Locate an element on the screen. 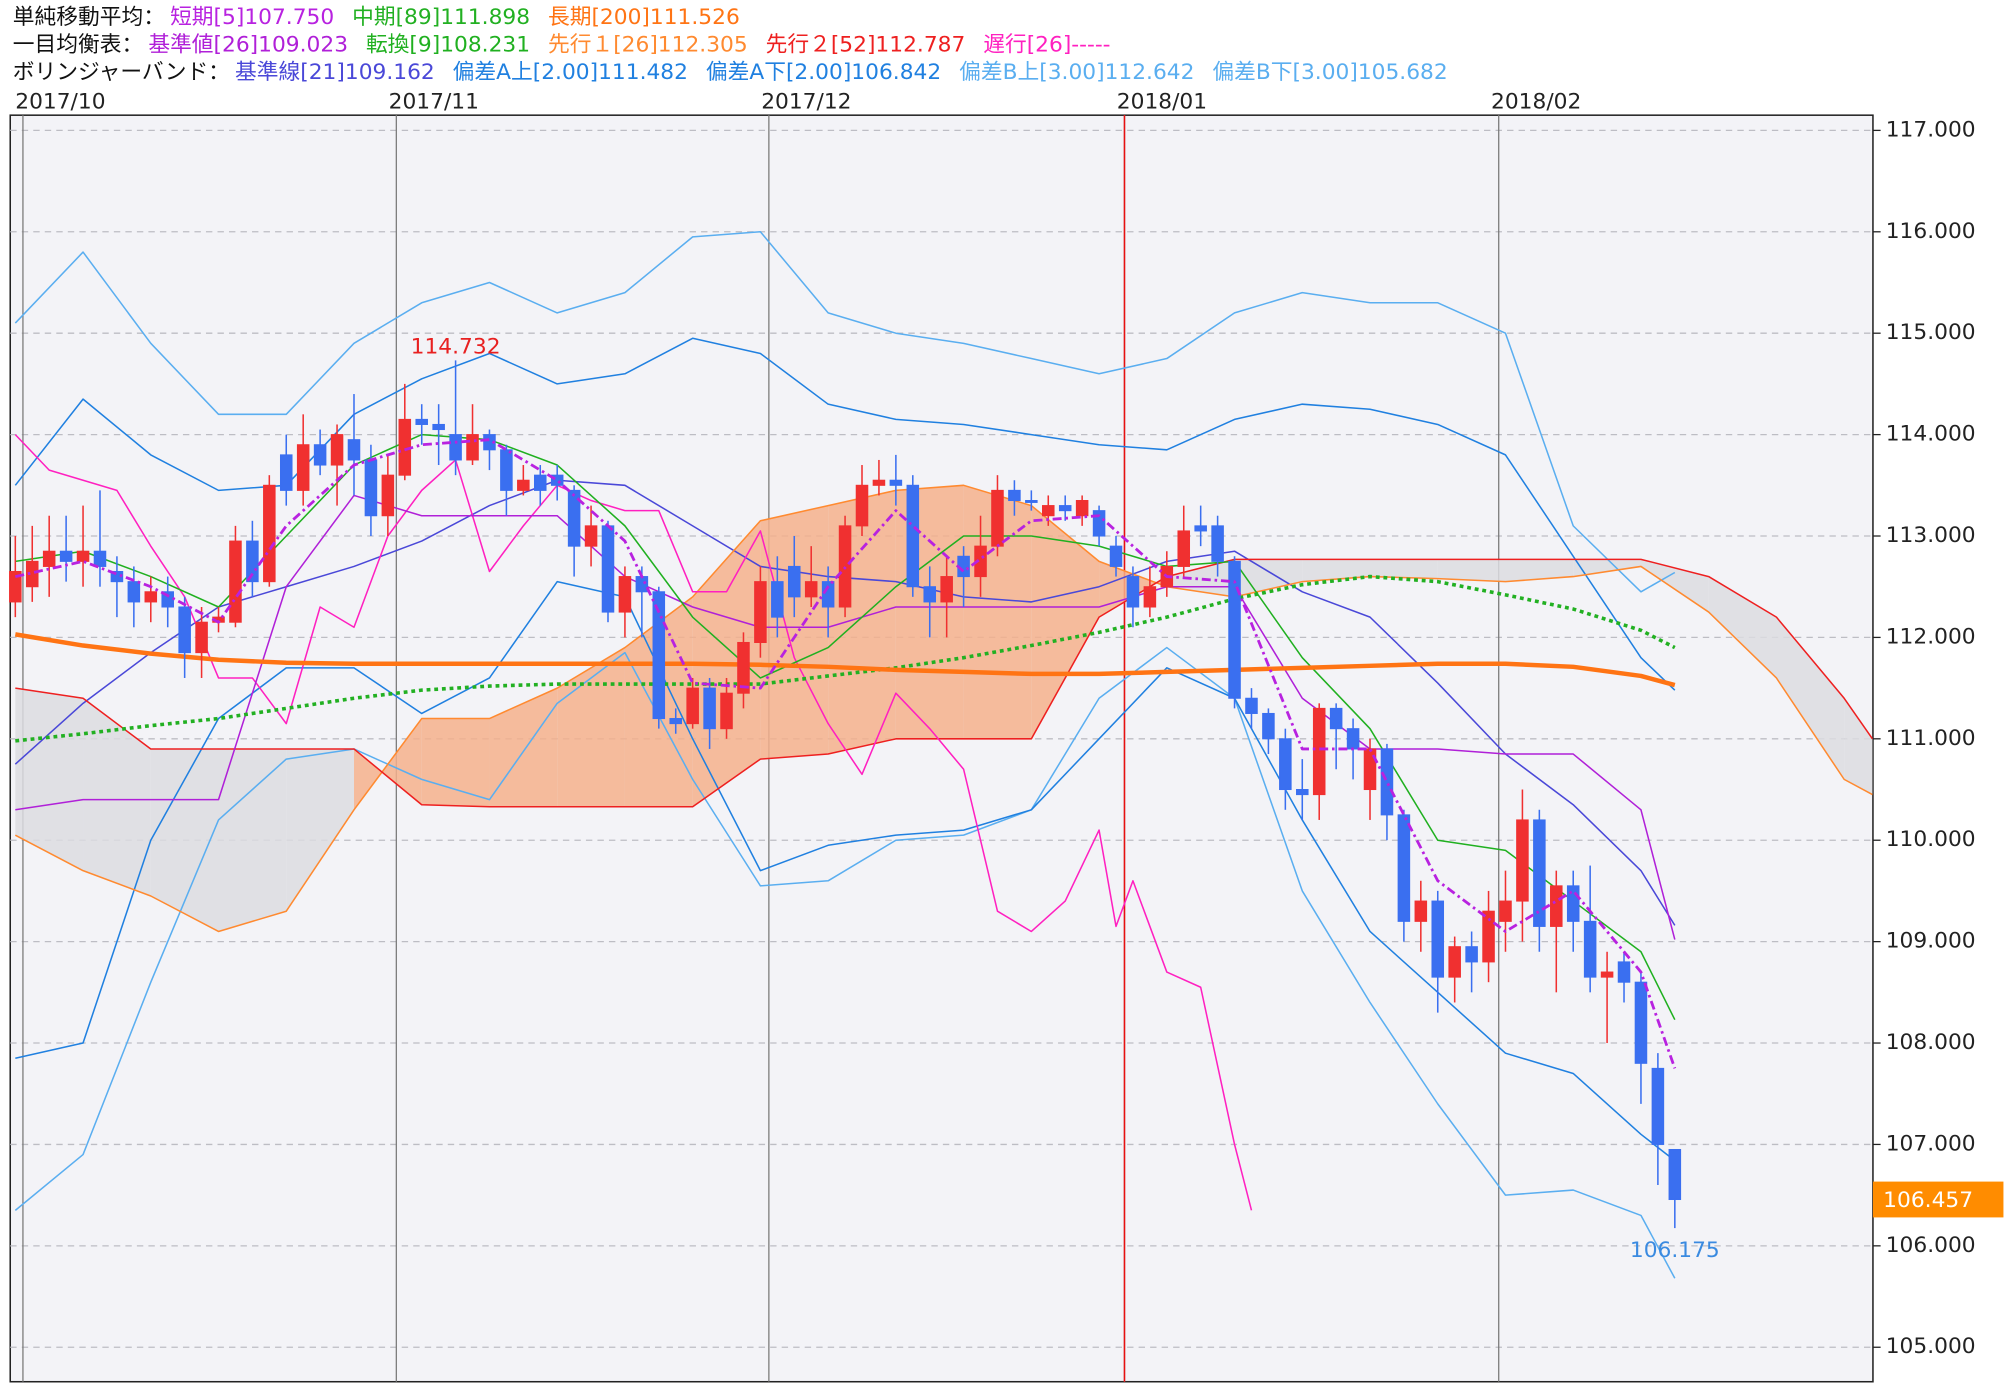  indicator-line is located at coordinates (845, 658).